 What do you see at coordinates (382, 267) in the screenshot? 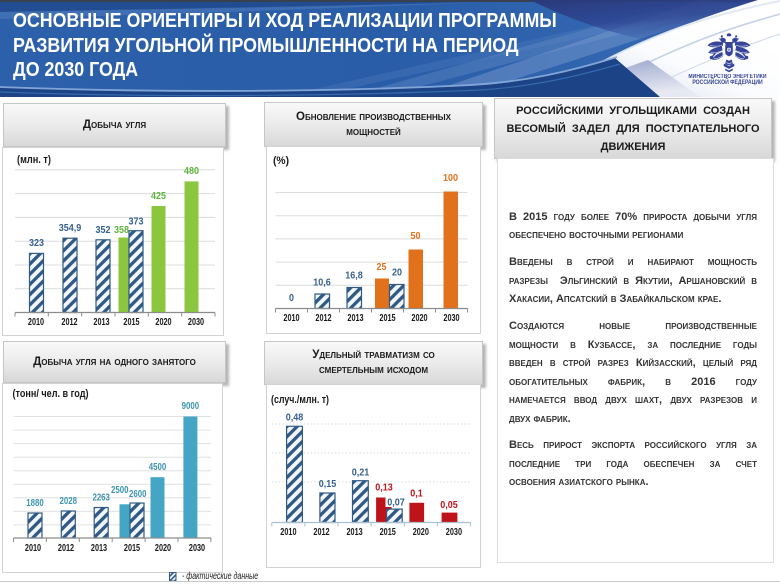
I see `svg-text: 25` at bounding box center [382, 267].